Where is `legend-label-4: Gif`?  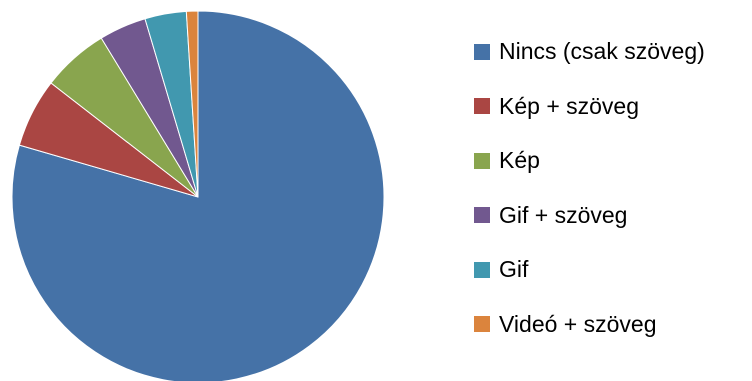
legend-label-4: Gif is located at coordinates (514, 269).